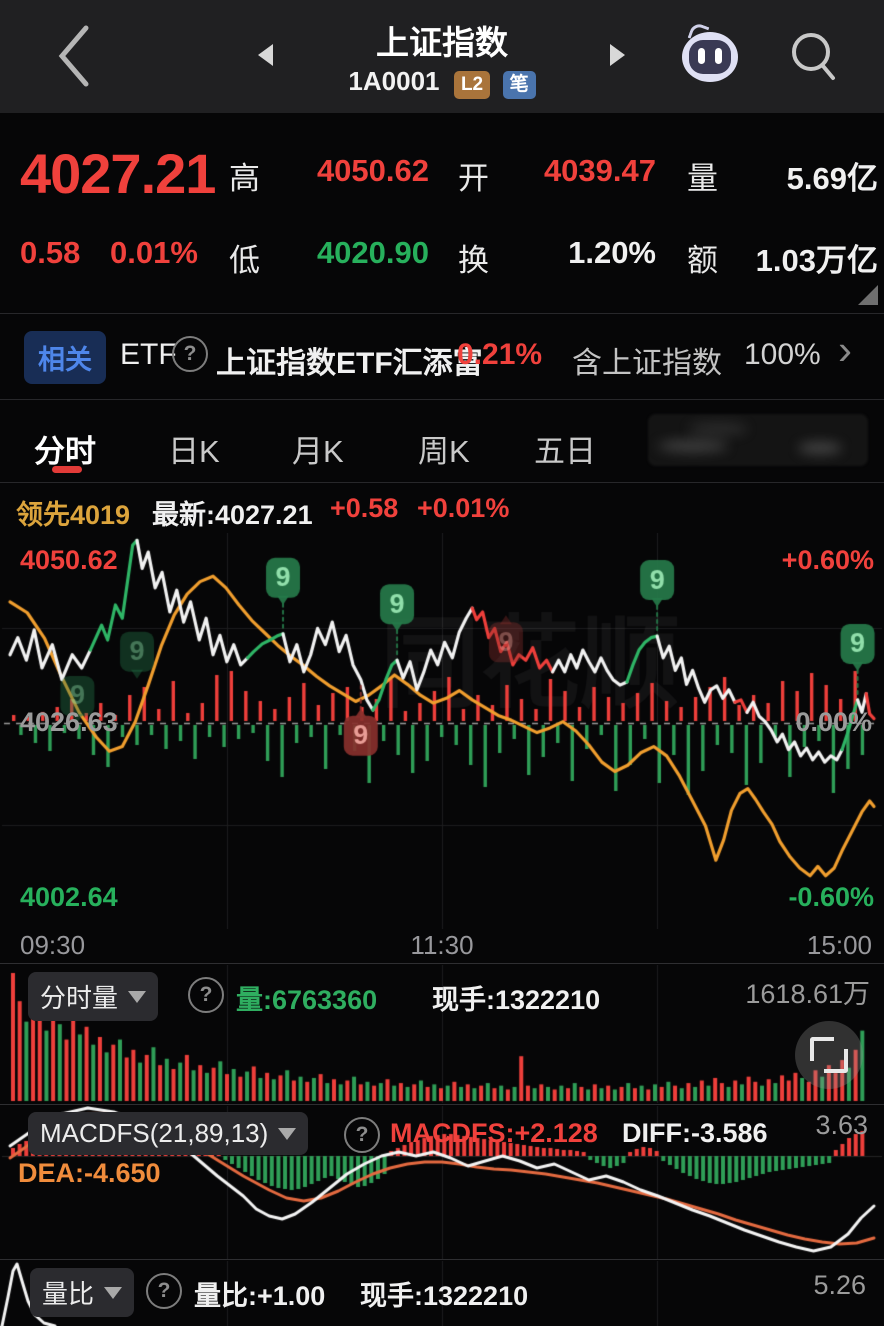  I want to click on latest-change-pct: +0.01%, so click(463, 508).